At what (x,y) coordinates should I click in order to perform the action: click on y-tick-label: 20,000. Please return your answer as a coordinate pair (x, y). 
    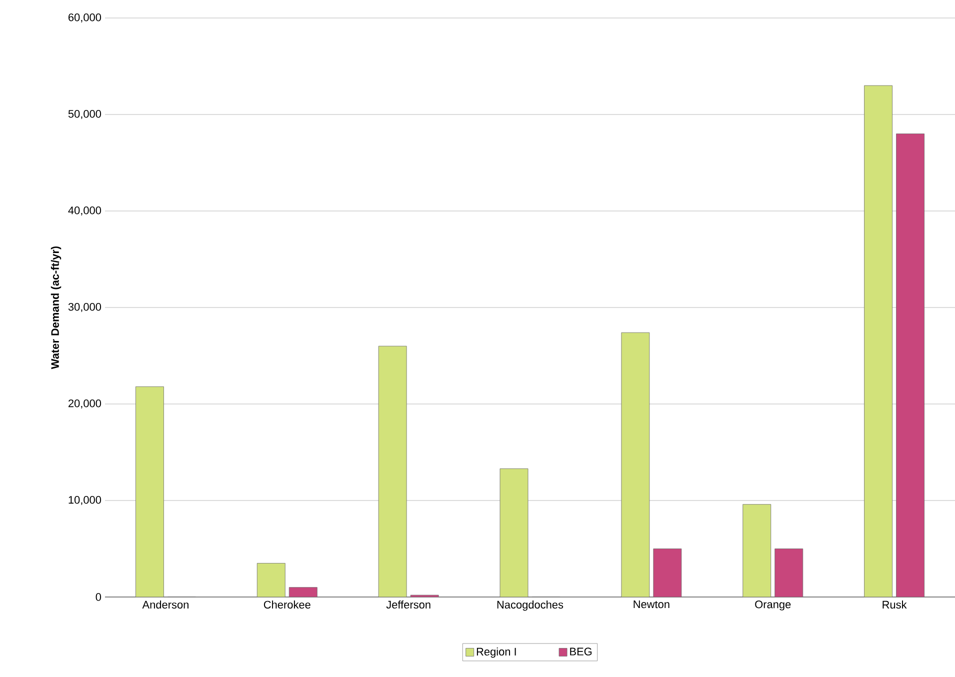
    Looking at the image, I should click on (85, 404).